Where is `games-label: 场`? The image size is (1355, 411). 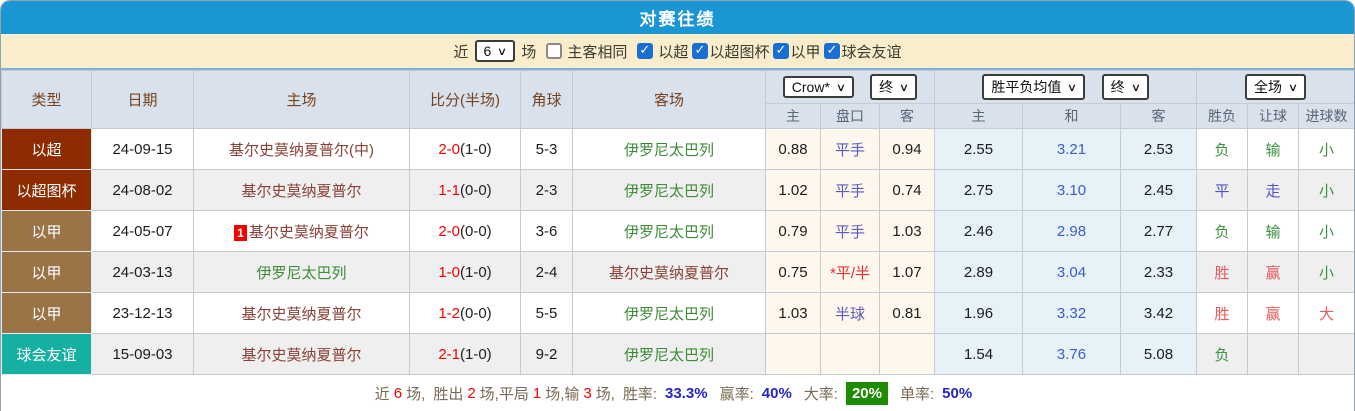
games-label: 场 is located at coordinates (529, 52).